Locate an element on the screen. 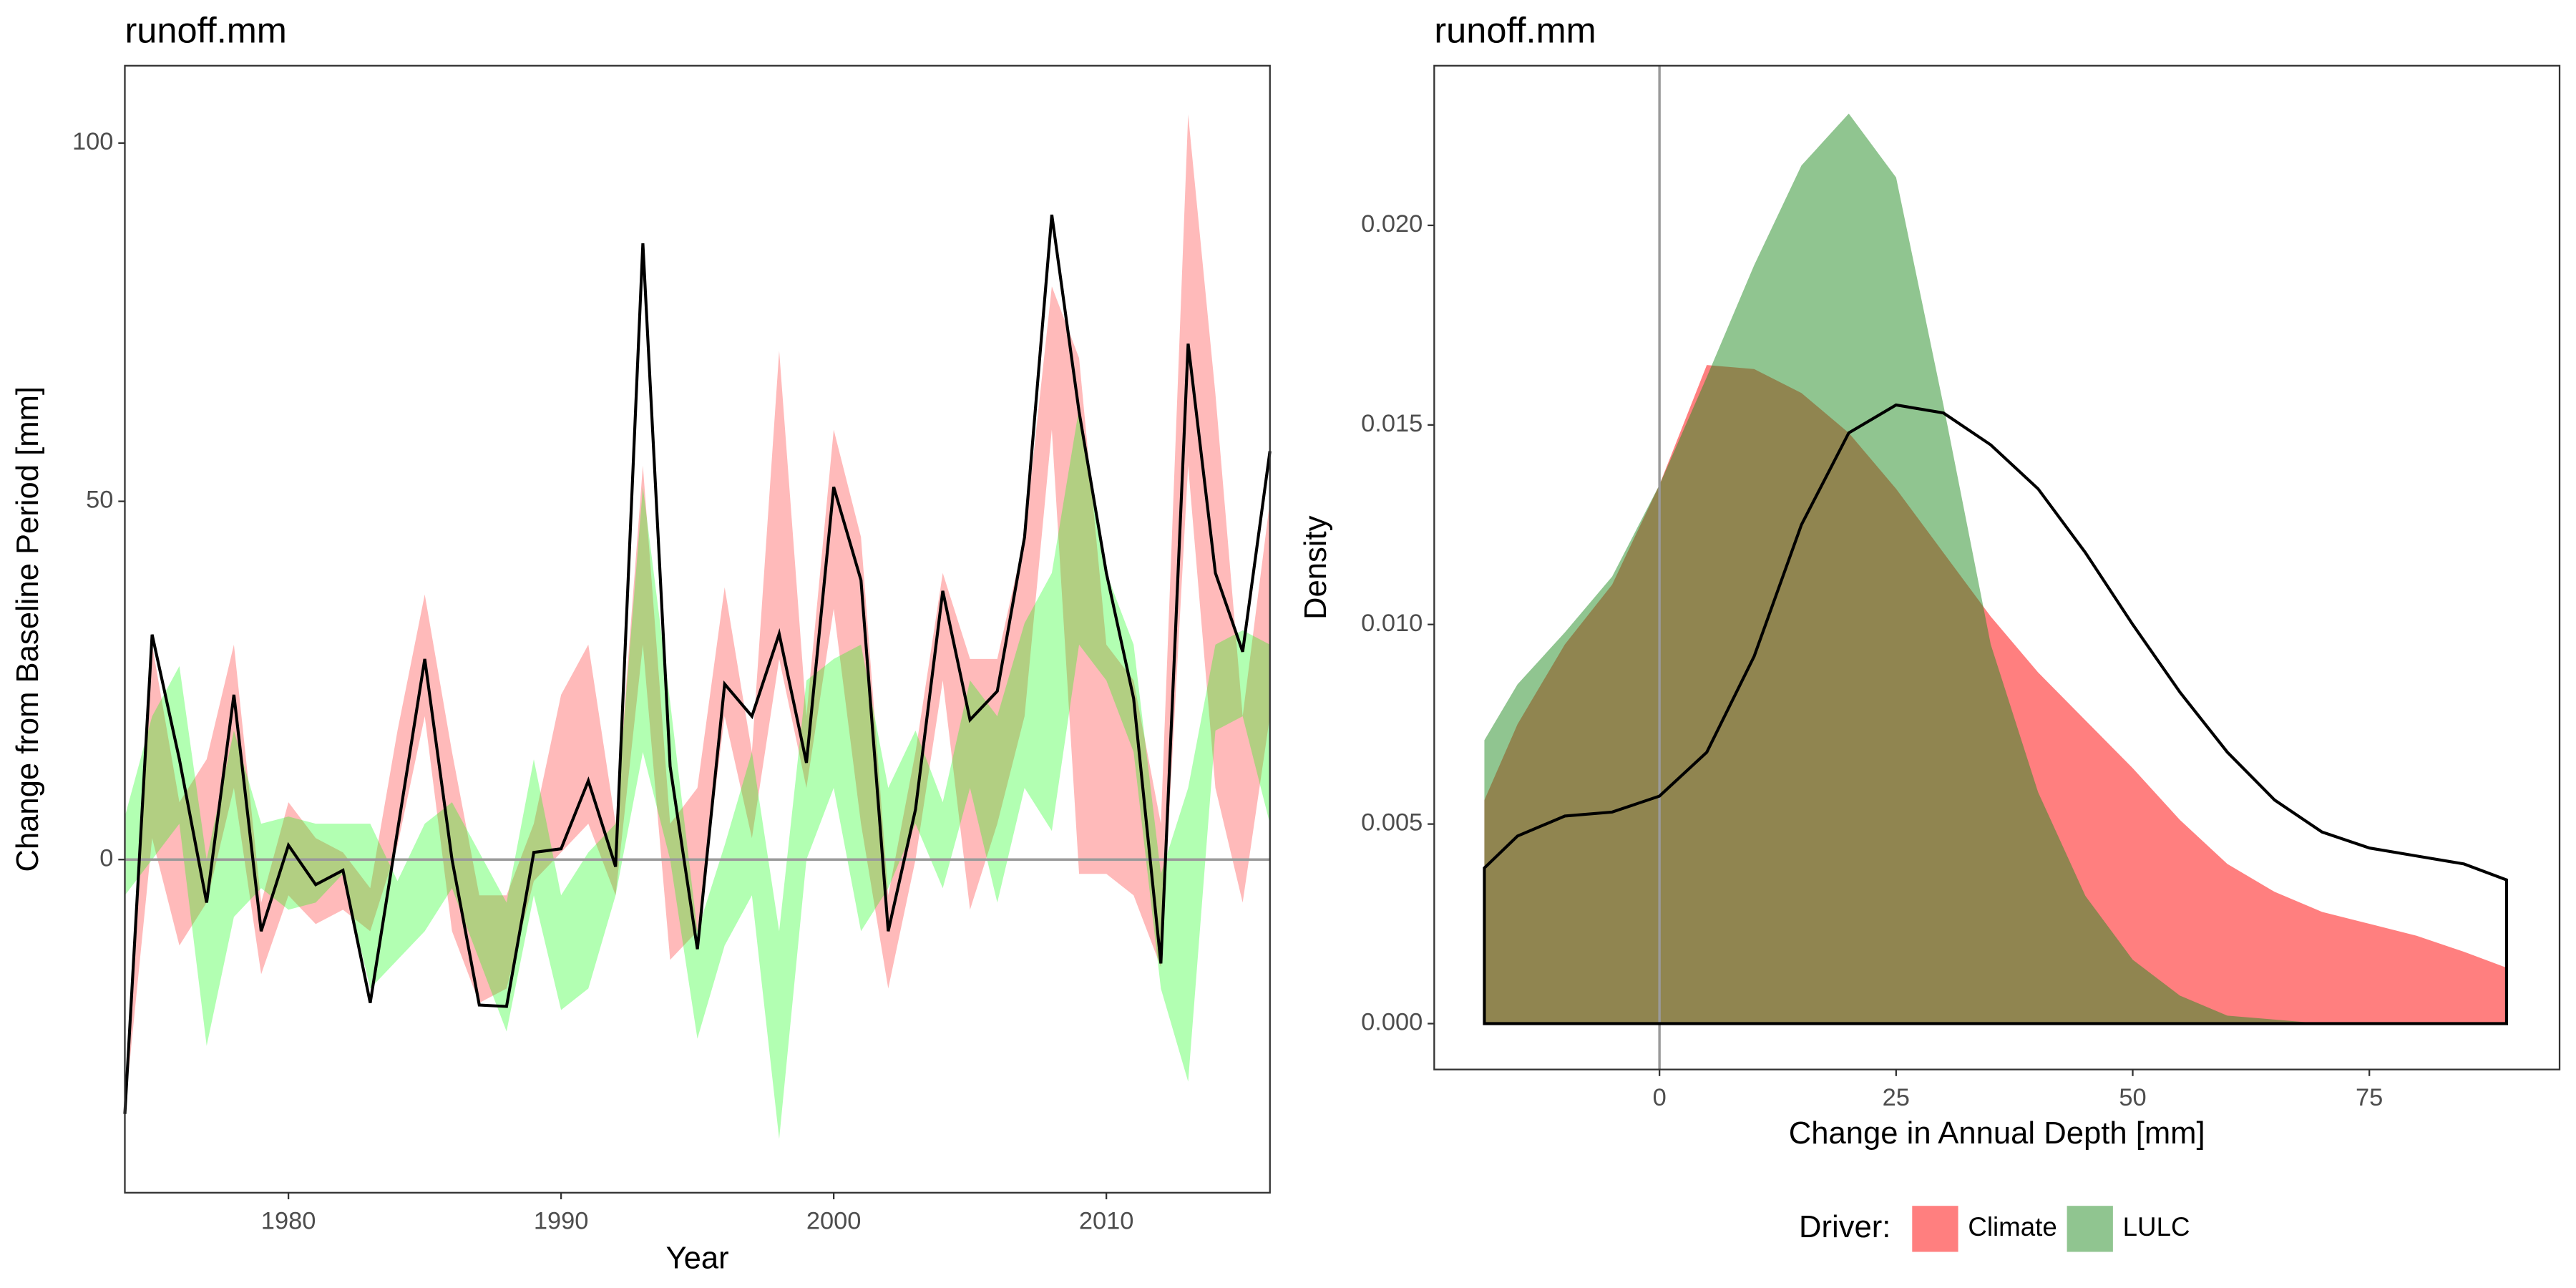 The height and width of the screenshot is (1288, 2576). x-tick-label: 1990 is located at coordinates (561, 1220).